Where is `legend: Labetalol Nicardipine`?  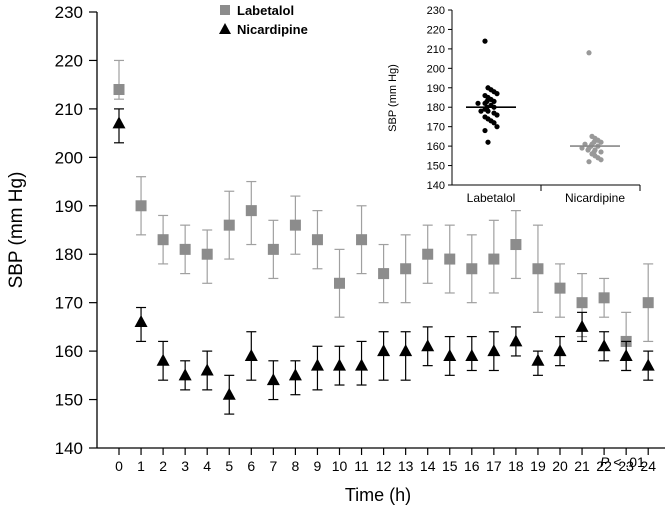 legend: Labetalol Nicardipine is located at coordinates (263, 20).